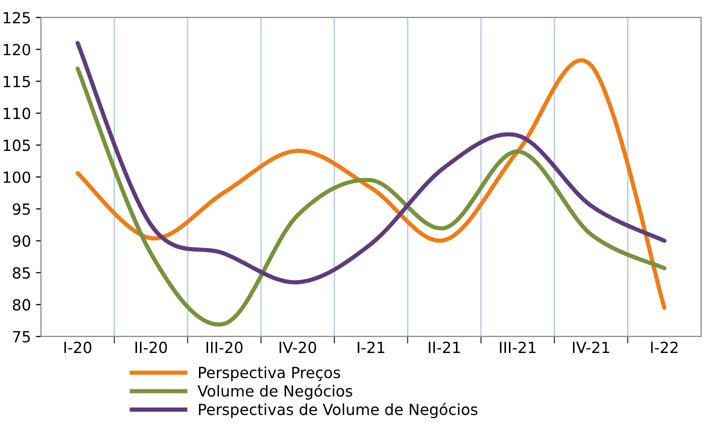 The image size is (706, 437). I want to click on legend-label: Volume de Negócios, so click(275, 392).